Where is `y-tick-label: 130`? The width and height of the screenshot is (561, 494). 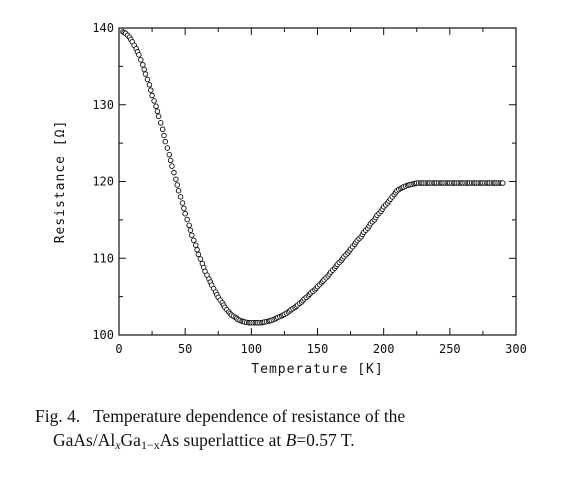 y-tick-label: 130 is located at coordinates (103, 105).